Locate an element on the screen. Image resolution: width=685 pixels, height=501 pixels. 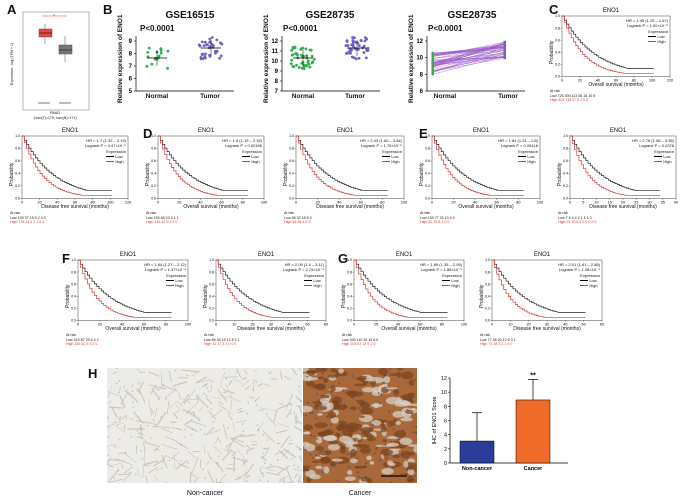
km-hr: HR = 2.01 (1.41 – 2.88) is located at coordinates (579, 264).